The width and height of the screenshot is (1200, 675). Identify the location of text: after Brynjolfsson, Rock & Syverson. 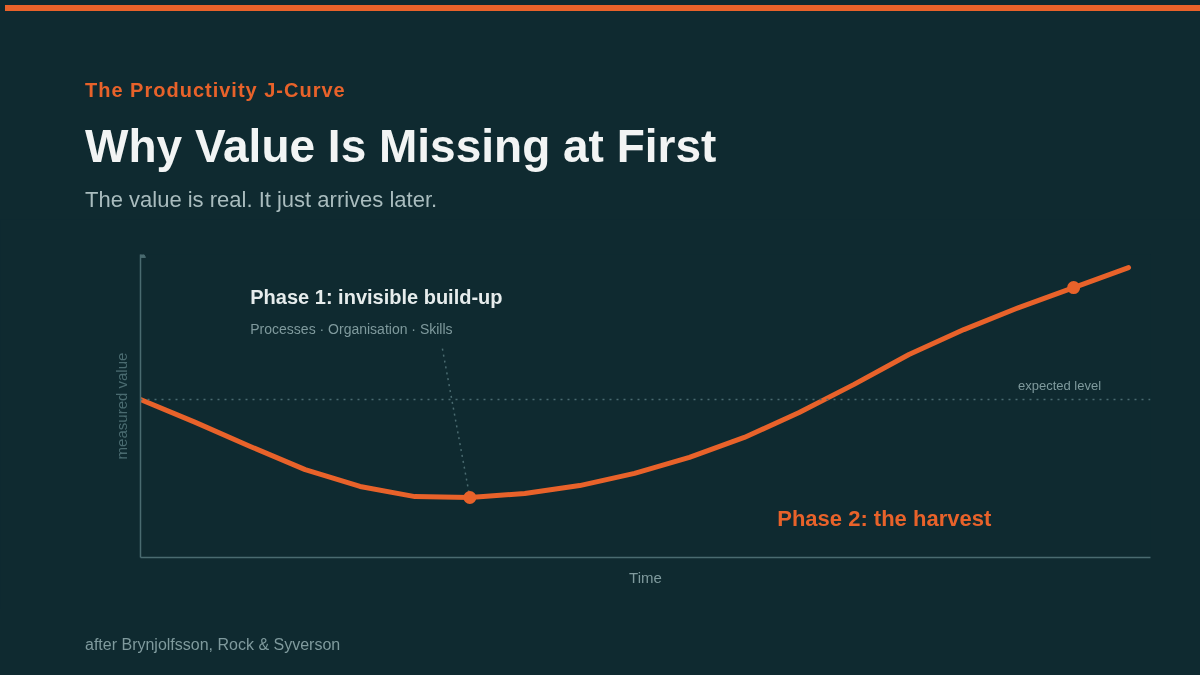
(213, 645).